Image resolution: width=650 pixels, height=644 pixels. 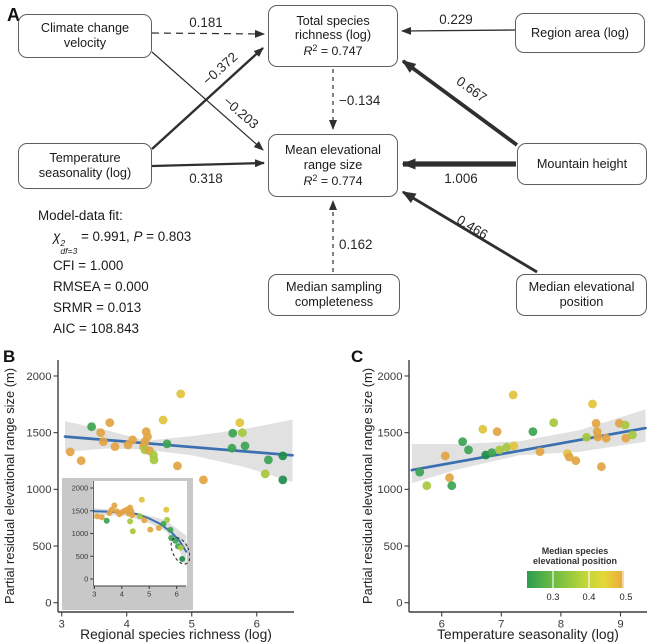 I want to click on path-coefficient-label: −0.134, so click(x=360, y=100).